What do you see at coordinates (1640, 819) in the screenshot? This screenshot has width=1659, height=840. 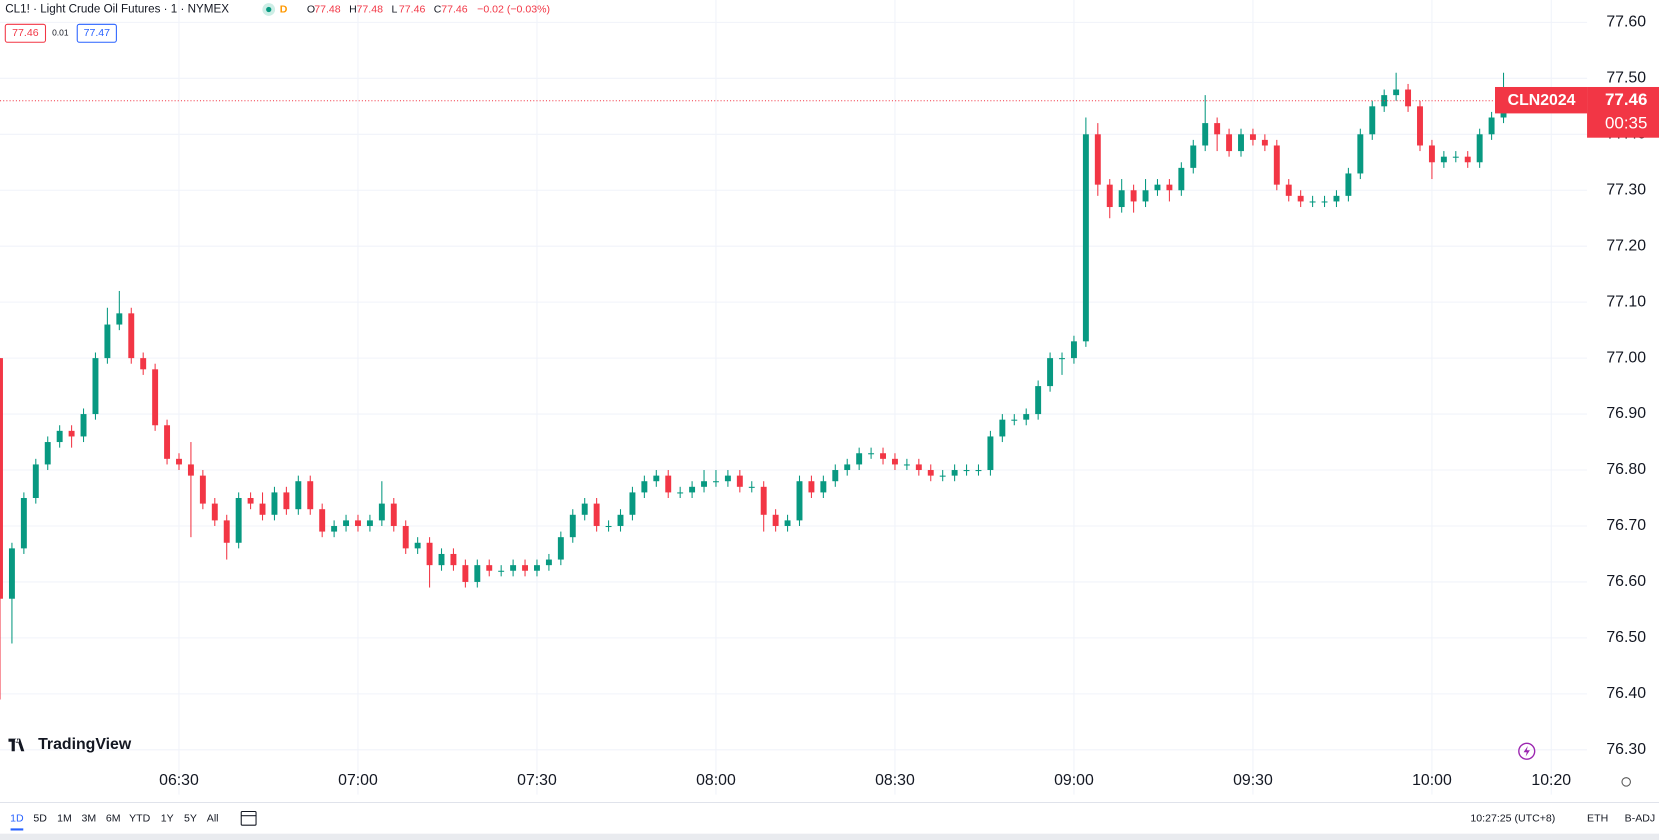 I see `adjustment: B-ADJ` at bounding box center [1640, 819].